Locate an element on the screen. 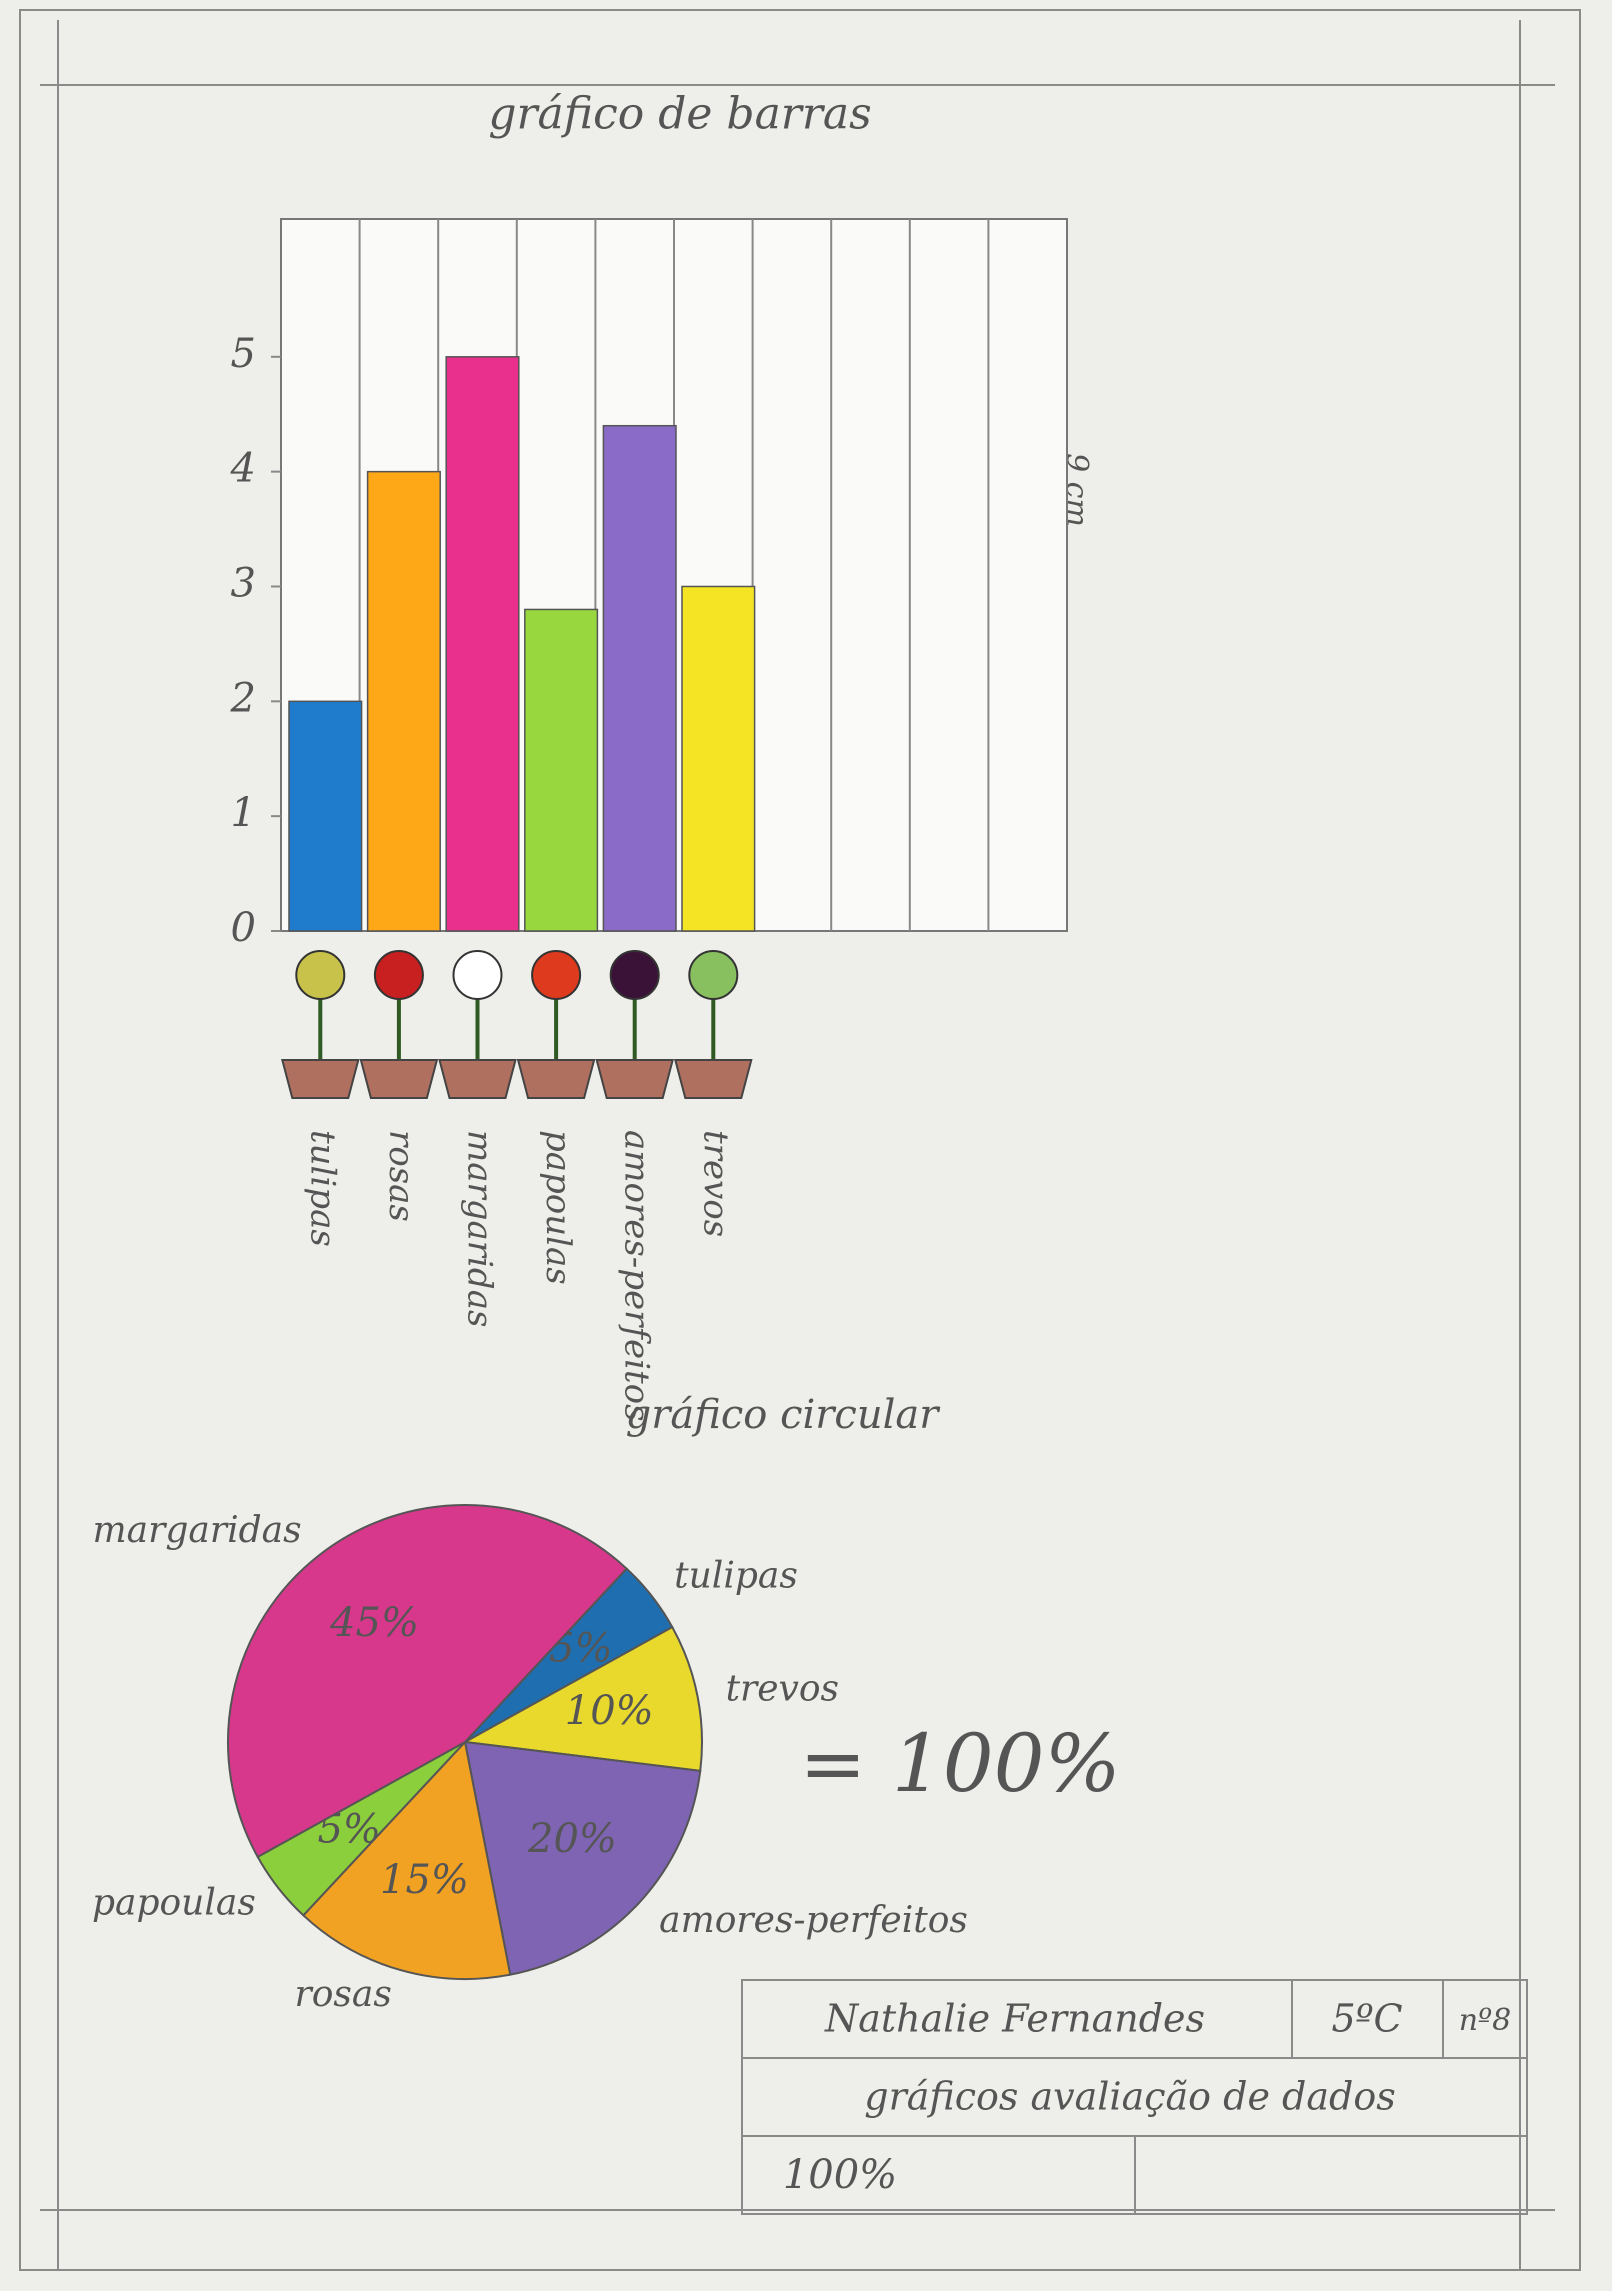 The image size is (1612, 2291). student-number: nº8 is located at coordinates (1485, 2020).